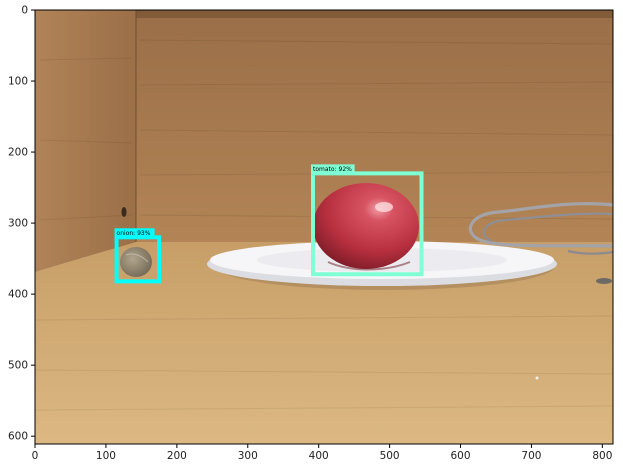 Image resolution: width=623 pixels, height=469 pixels. What do you see at coordinates (18, 295) in the screenshot?
I see `y-tick-label: 400` at bounding box center [18, 295].